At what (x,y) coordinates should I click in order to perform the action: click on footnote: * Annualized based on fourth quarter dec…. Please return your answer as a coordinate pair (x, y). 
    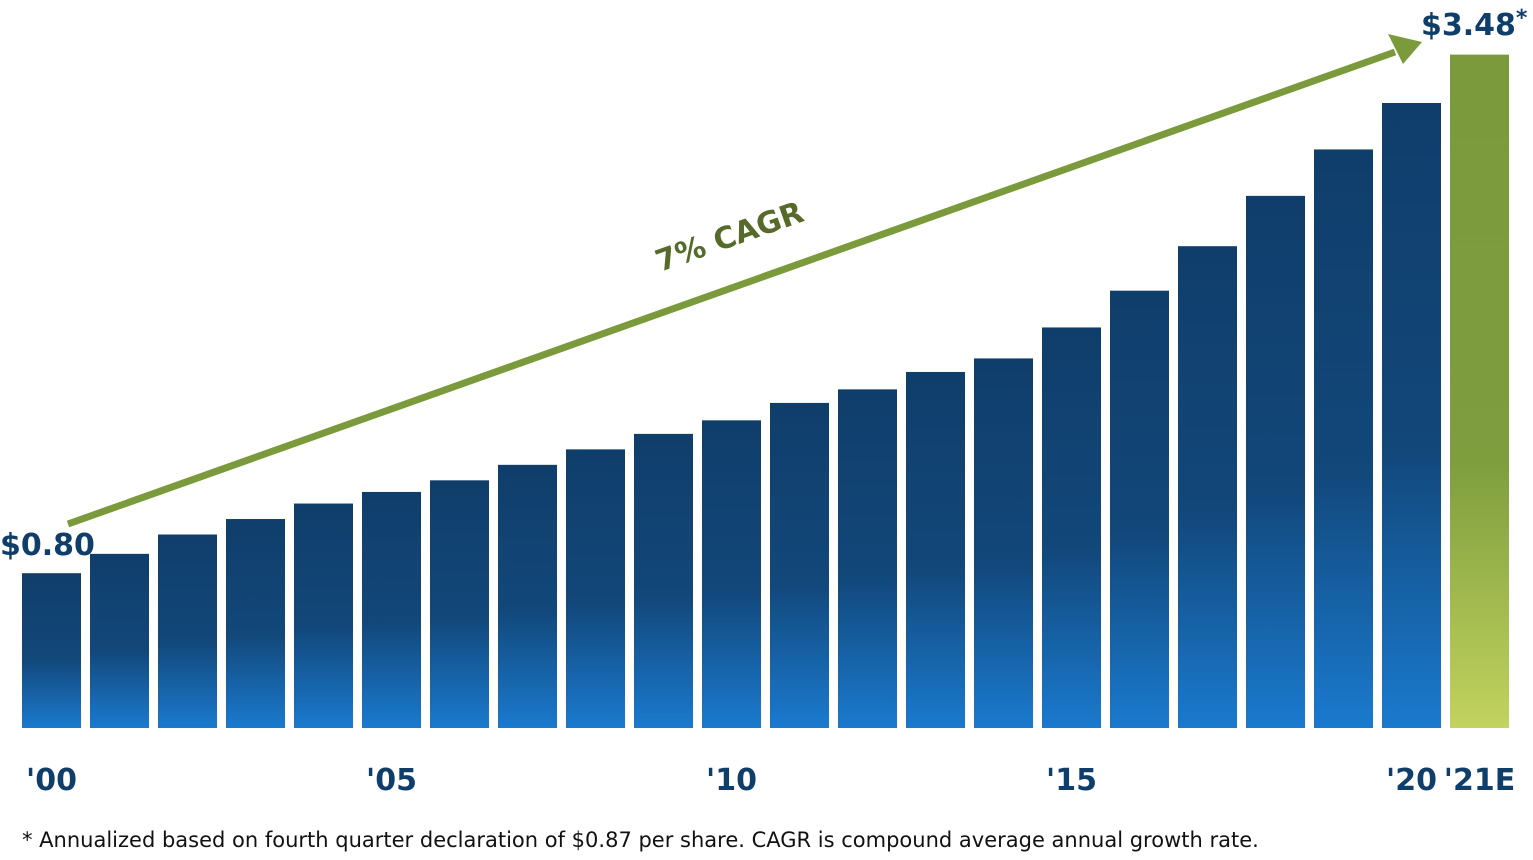
    Looking at the image, I should click on (640, 840).